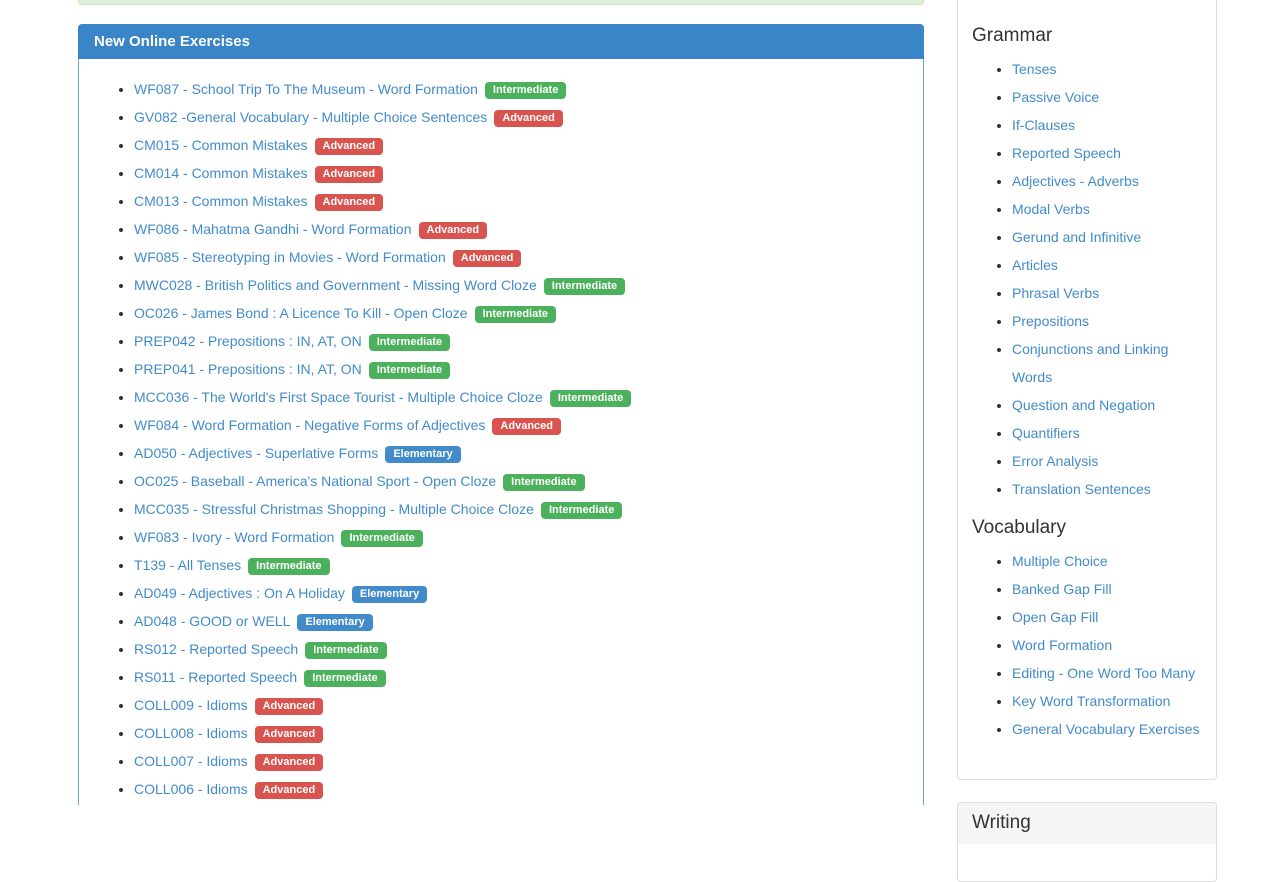 The width and height of the screenshot is (1268, 882). What do you see at coordinates (1056, 293) in the screenshot?
I see `sidebar-link: Phrasal Verbs` at bounding box center [1056, 293].